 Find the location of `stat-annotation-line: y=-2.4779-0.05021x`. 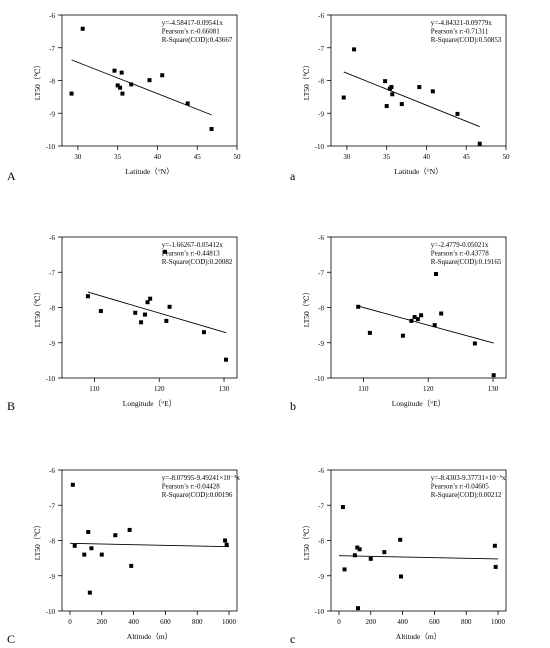

stat-annotation-line: y=-2.4779-0.05021x is located at coordinates (460, 245).